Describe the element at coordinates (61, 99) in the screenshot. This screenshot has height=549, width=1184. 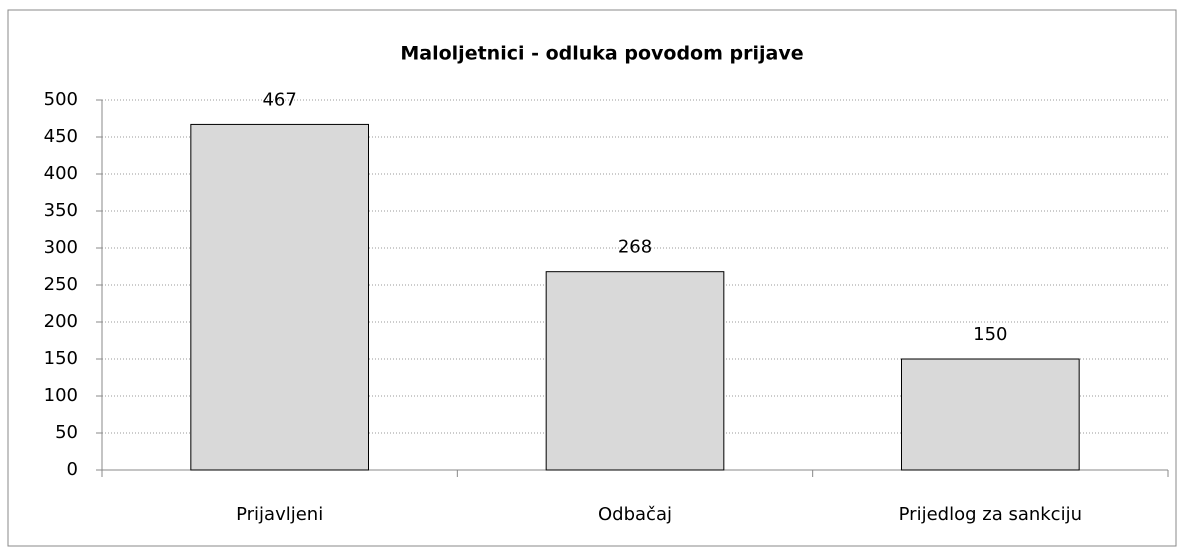
I see `y-tick-label: 500` at that location.